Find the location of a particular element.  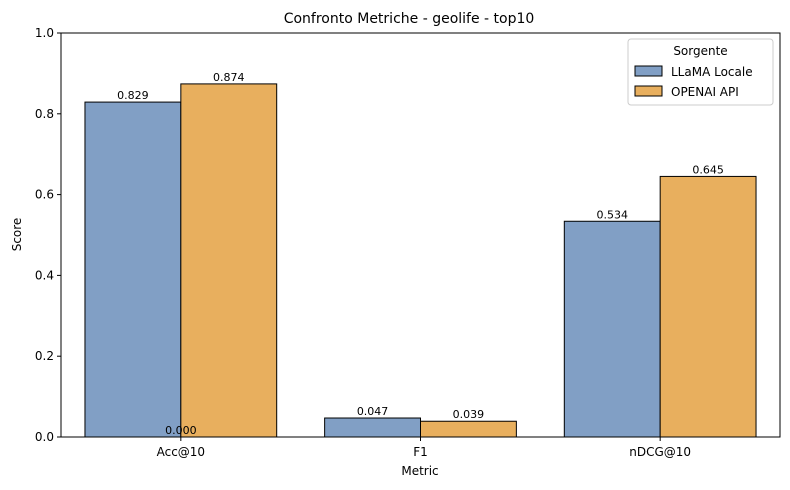

y-tick-label-2: 0.4 is located at coordinates (44, 275).